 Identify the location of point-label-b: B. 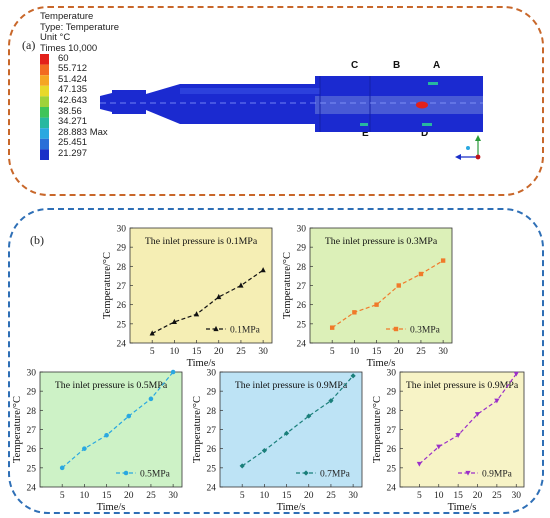
(397, 65).